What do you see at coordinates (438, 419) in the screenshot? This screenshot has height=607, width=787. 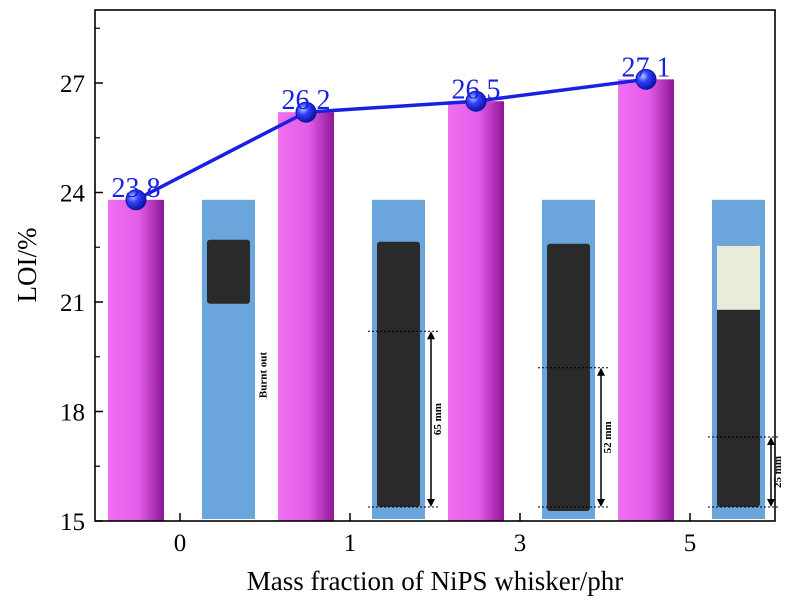 I see `burn-length-note: 65 mm` at bounding box center [438, 419].